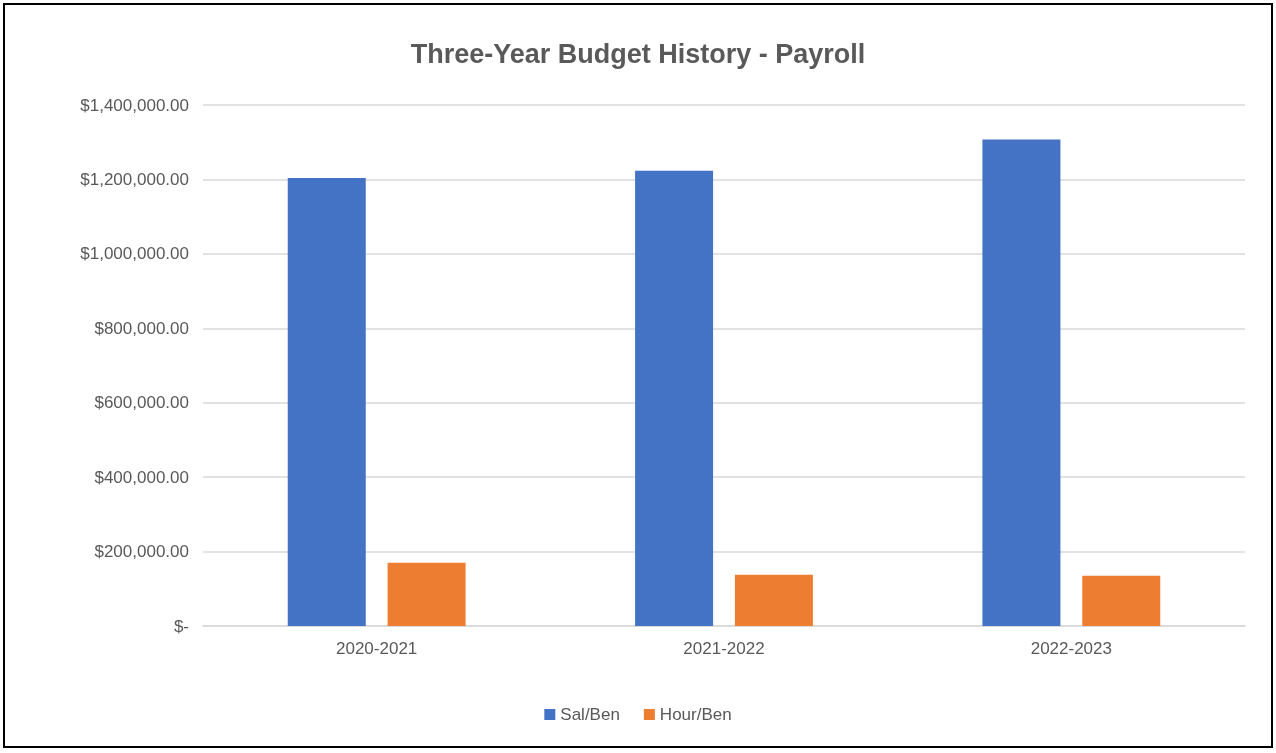  Describe the element at coordinates (377, 648) in the screenshot. I see `x-tick-label: 2020-2021` at that location.